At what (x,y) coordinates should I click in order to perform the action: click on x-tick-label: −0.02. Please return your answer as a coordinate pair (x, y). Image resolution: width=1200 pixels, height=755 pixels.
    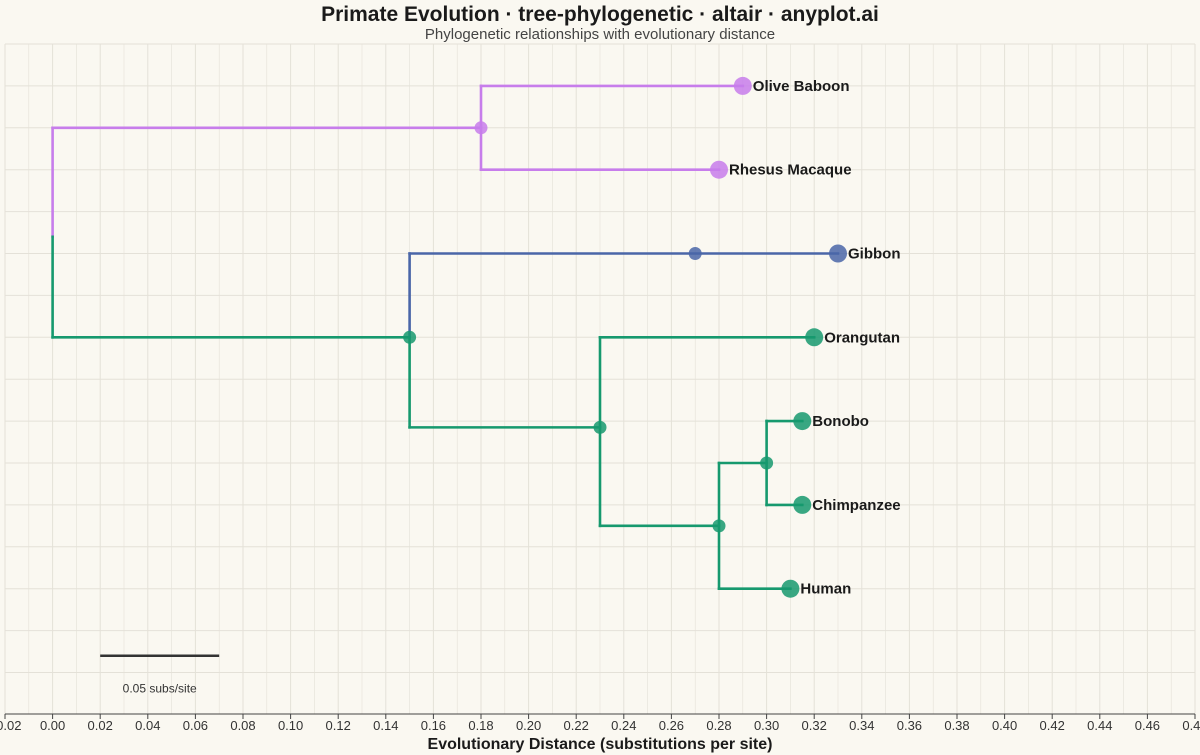
    Looking at the image, I should click on (10, 725).